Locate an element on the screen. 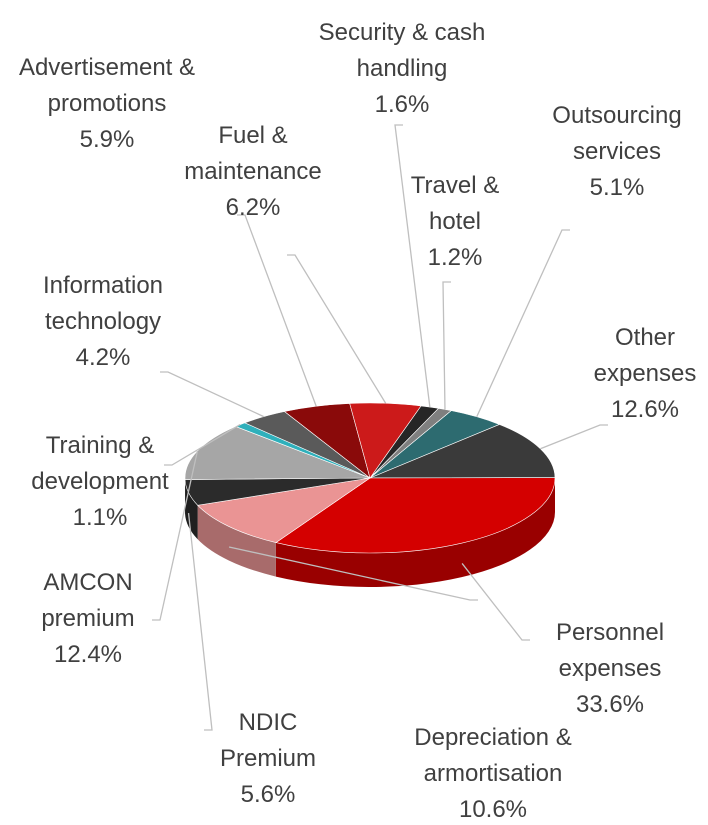  category-name: Training & development is located at coordinates (100, 463).